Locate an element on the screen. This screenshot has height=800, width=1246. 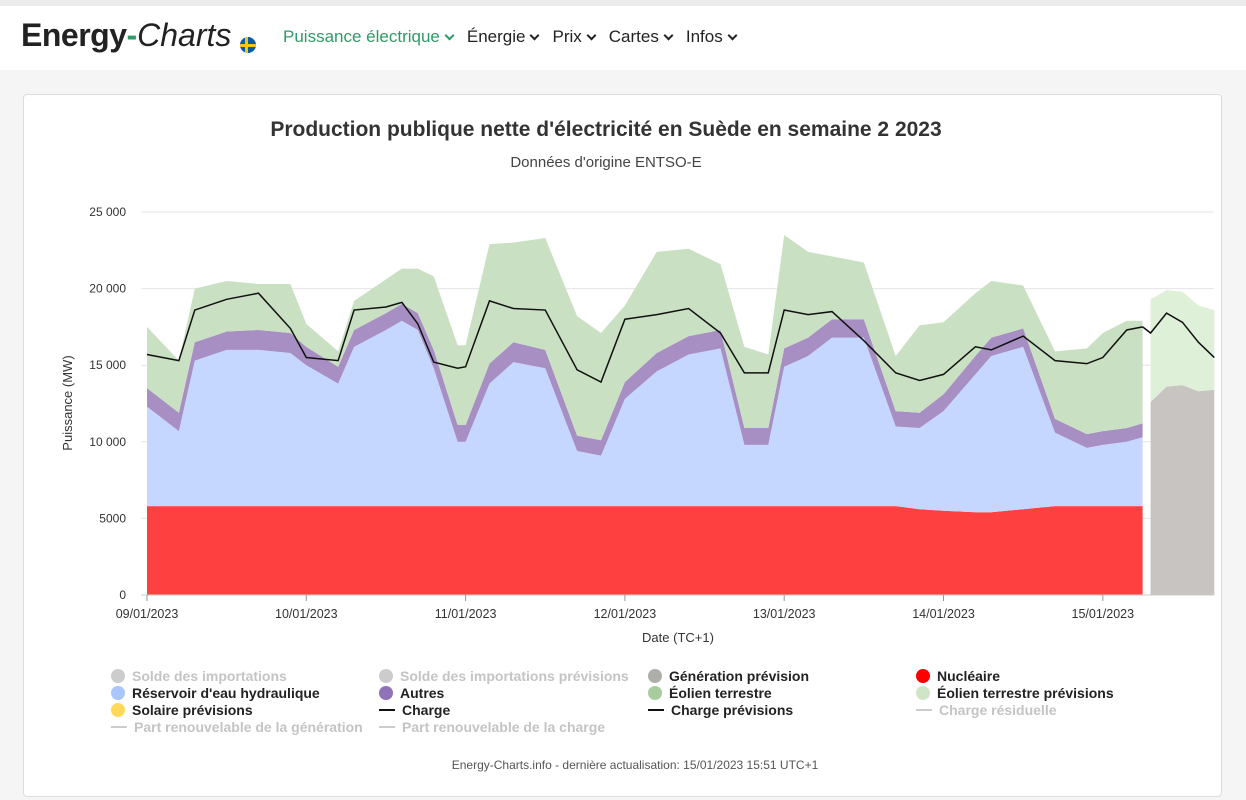
area-forecast-g-n-ration-pr-vision is located at coordinates (1182, 490).